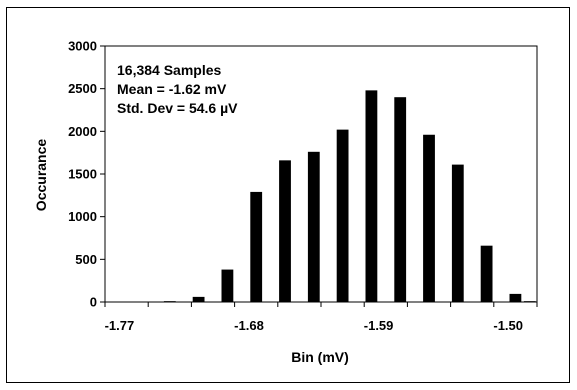  What do you see at coordinates (82, 216) in the screenshot?
I see `y-tick-label: 1000` at bounding box center [82, 216].